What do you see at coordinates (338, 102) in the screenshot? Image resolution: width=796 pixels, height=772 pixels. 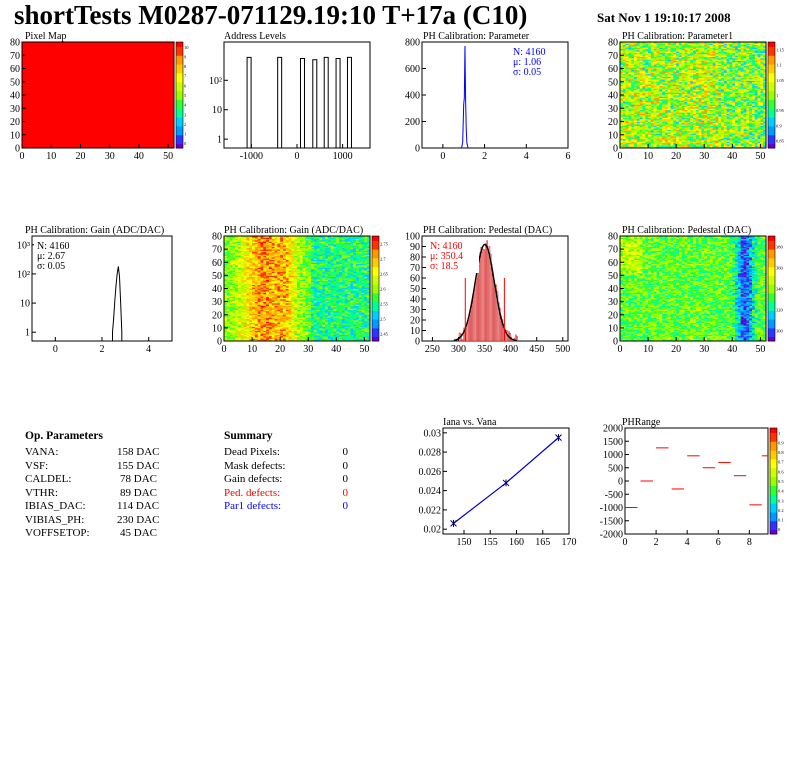 I see `histogram-peak` at bounding box center [338, 102].